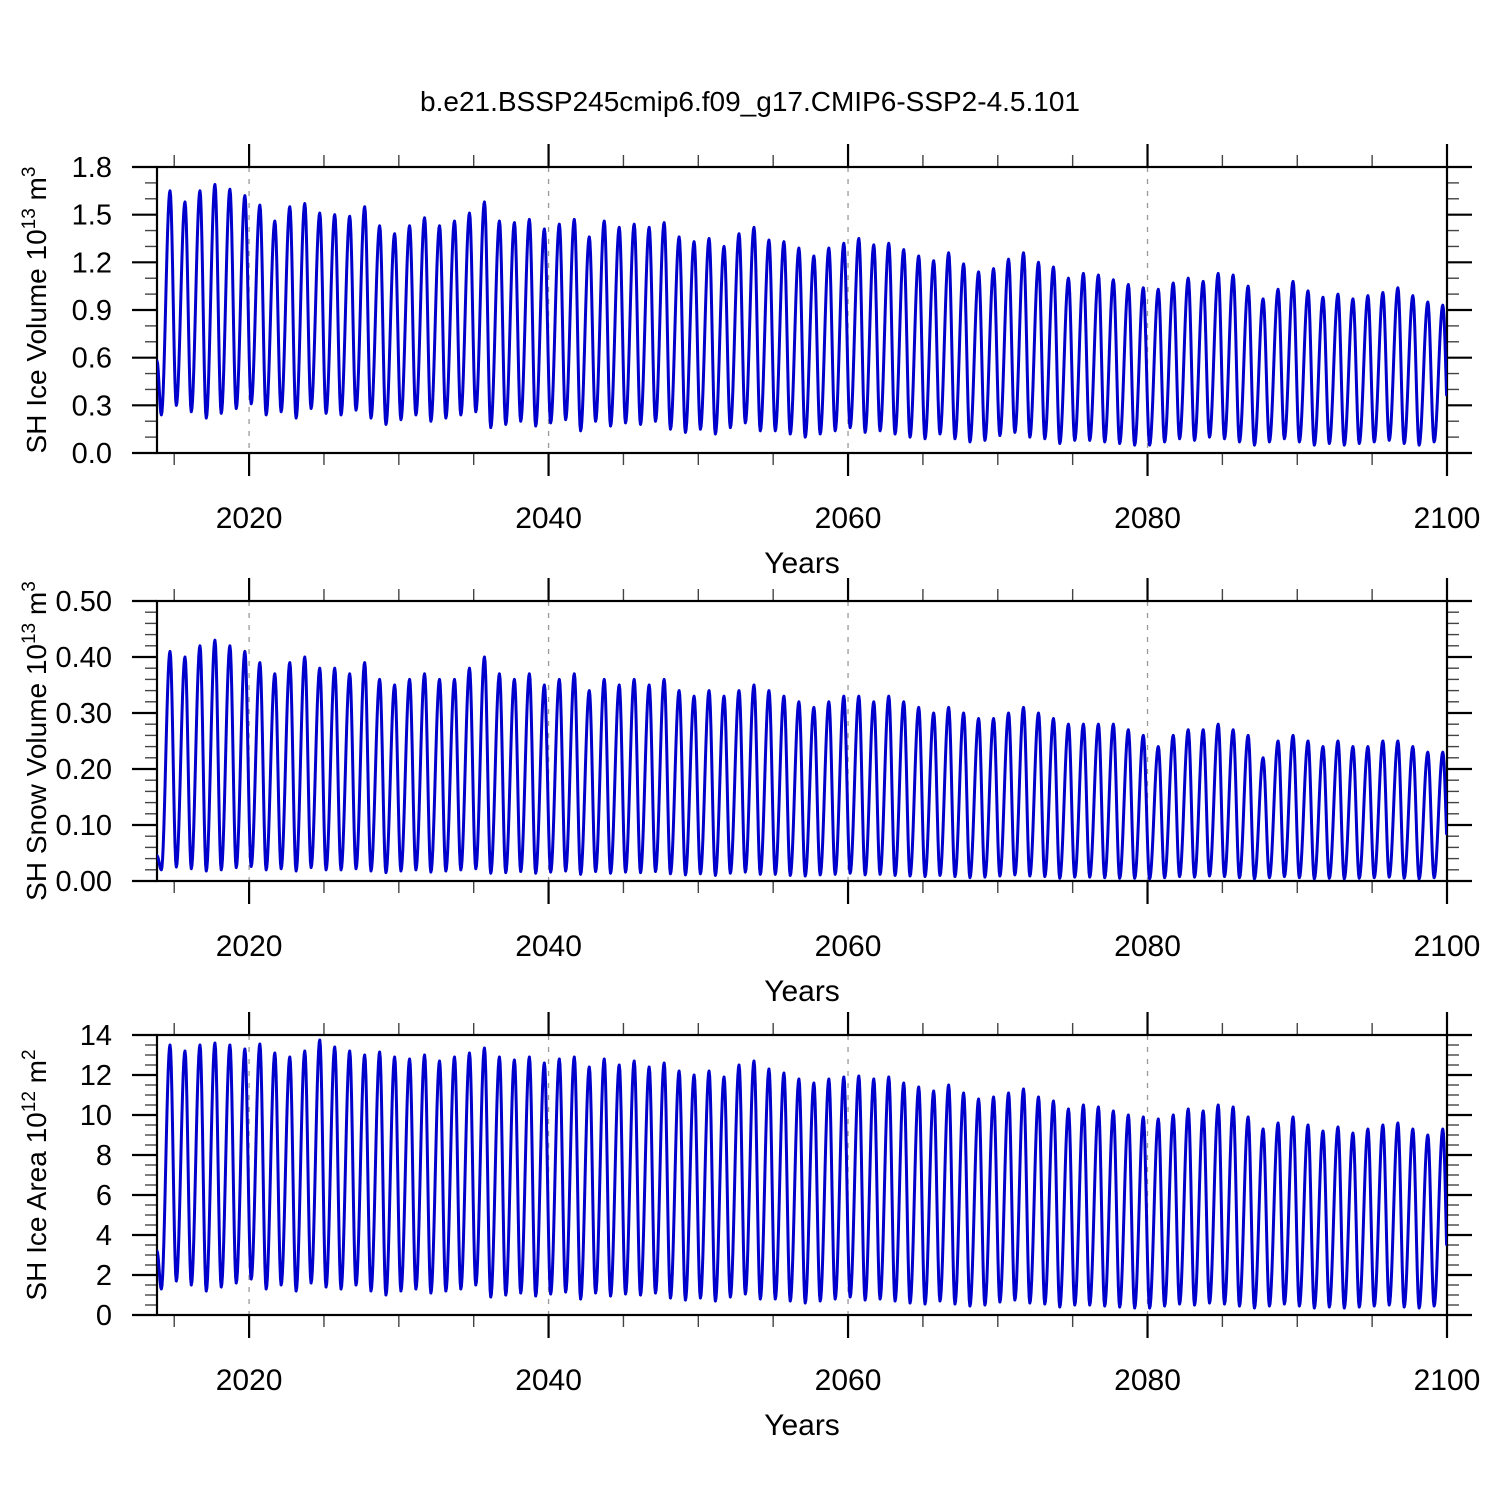  What do you see at coordinates (84, 770) in the screenshot?
I see `y-tick-label: 0.20` at bounding box center [84, 770].